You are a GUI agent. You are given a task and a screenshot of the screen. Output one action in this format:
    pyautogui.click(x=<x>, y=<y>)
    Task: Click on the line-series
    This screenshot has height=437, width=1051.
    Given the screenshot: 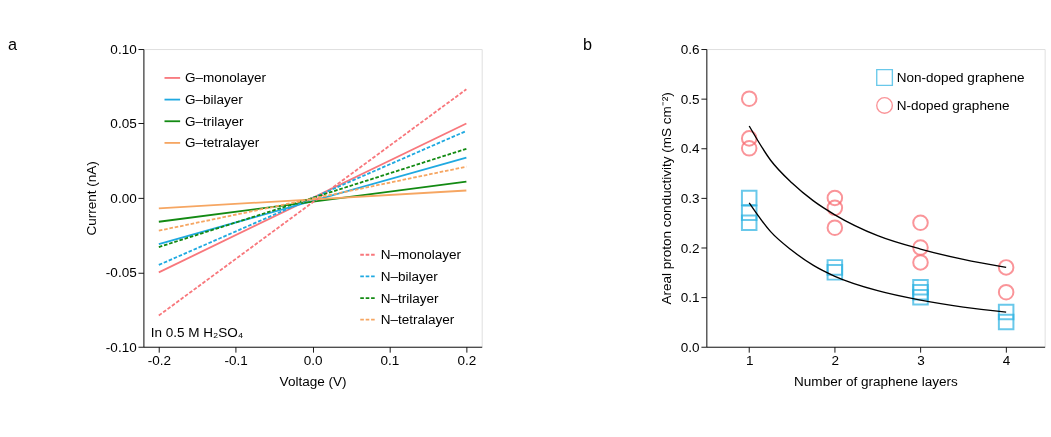 What is the action you would take?
    pyautogui.click(x=877, y=197)
    